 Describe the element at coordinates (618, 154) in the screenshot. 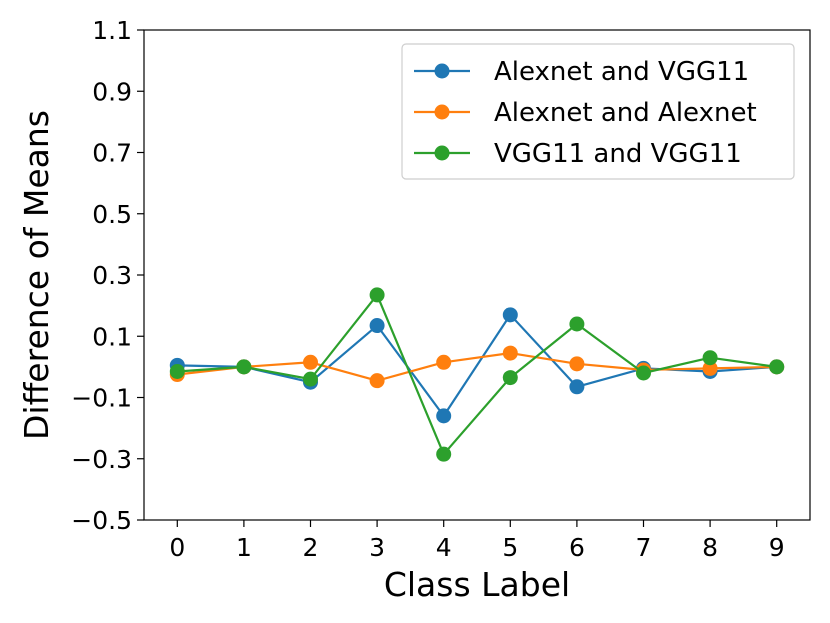

I see `legend-label: VGG11 and VGG11` at that location.